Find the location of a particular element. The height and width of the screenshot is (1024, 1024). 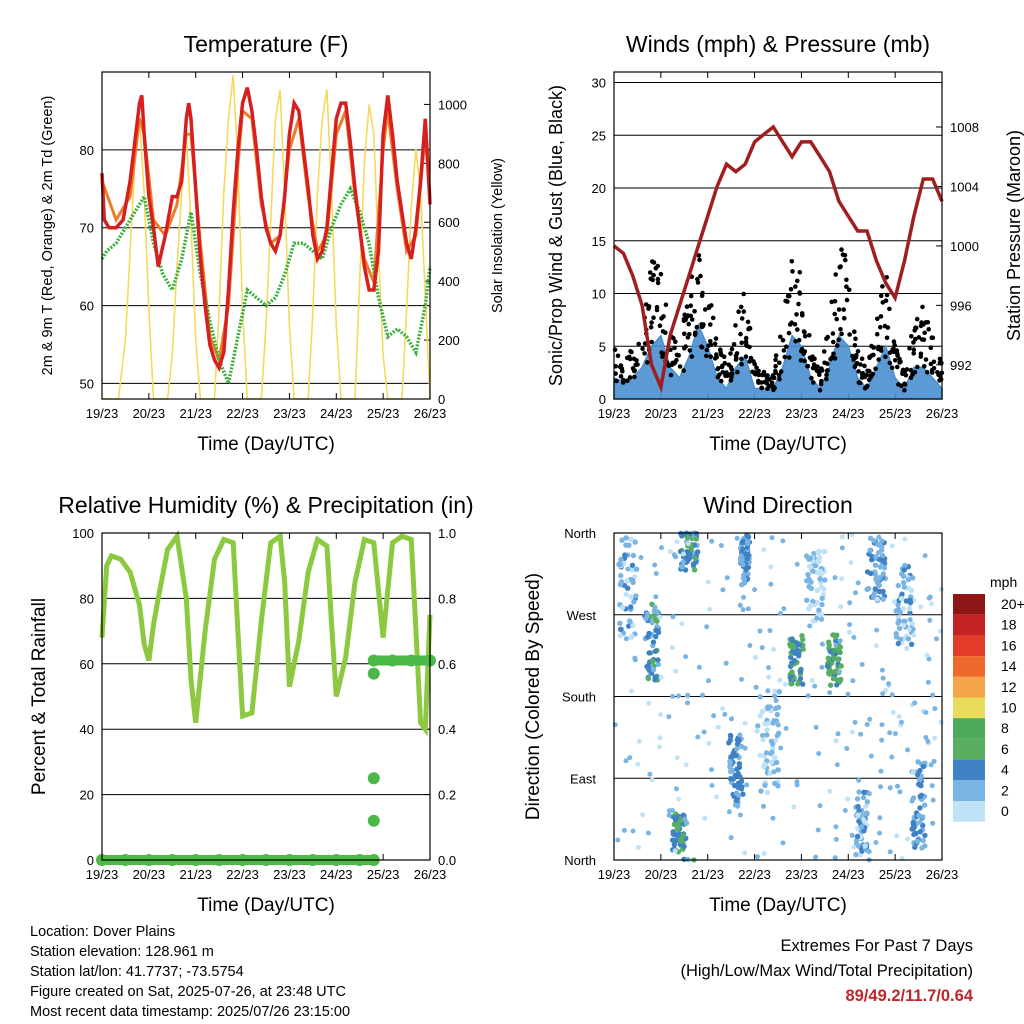

rh-line is located at coordinates (266, 633).